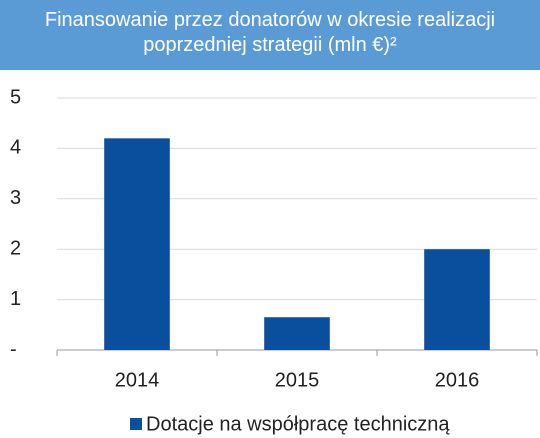 The image size is (540, 438). What do you see at coordinates (15, 198) in the screenshot?
I see `y-tick-label: 3` at bounding box center [15, 198].